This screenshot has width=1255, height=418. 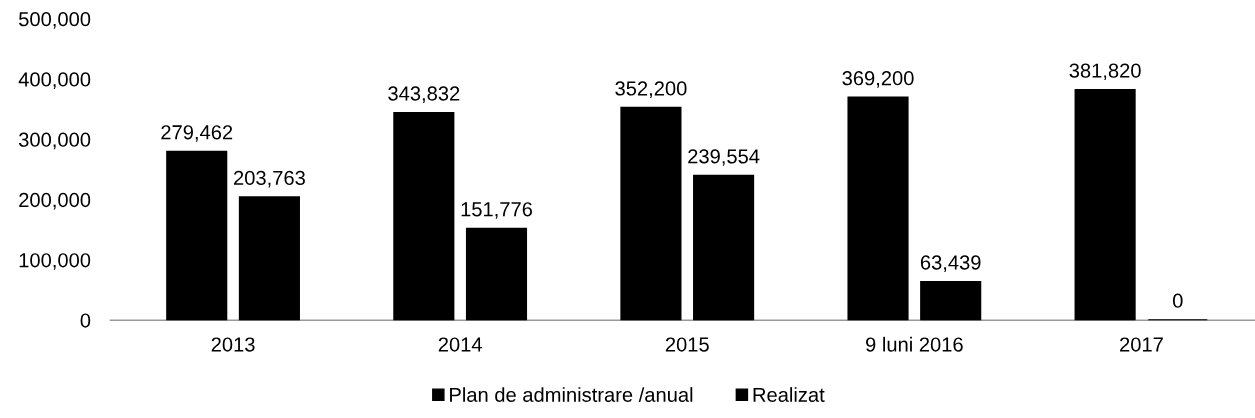 I want to click on y-tick-label: 300,000, so click(x=54, y=141).